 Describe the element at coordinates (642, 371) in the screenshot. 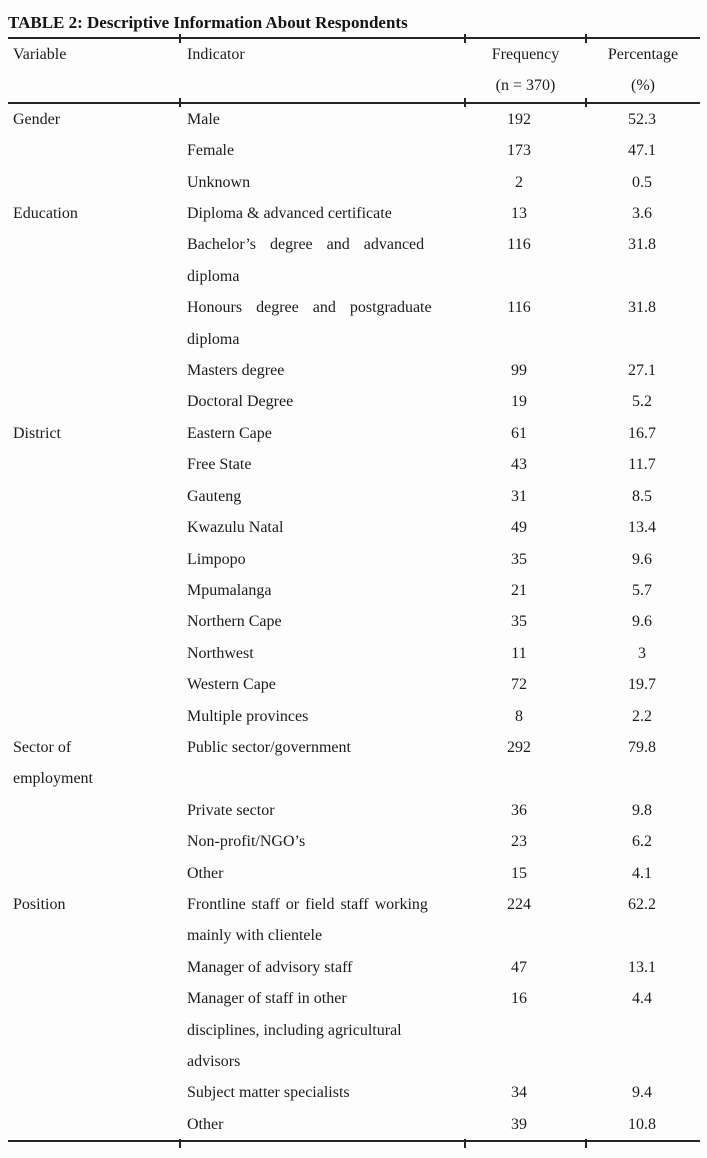

I see `percentage-cell: 27.1` at that location.